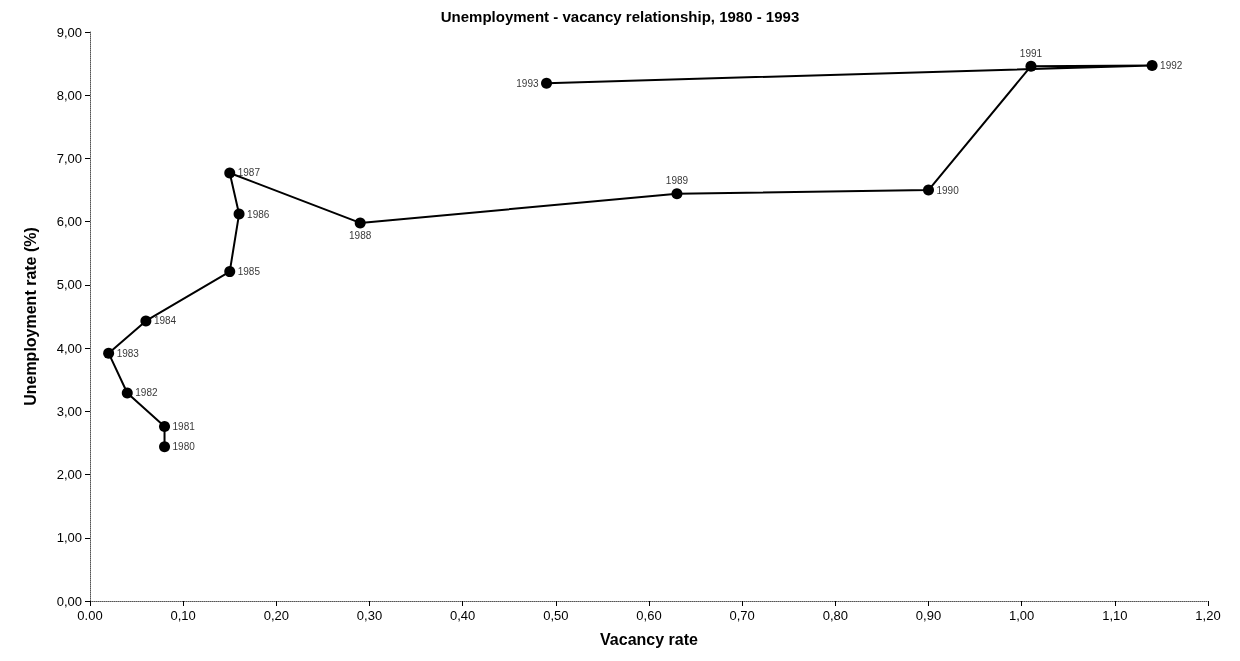  I want to click on y-tick-label: 3,00, so click(69, 411).